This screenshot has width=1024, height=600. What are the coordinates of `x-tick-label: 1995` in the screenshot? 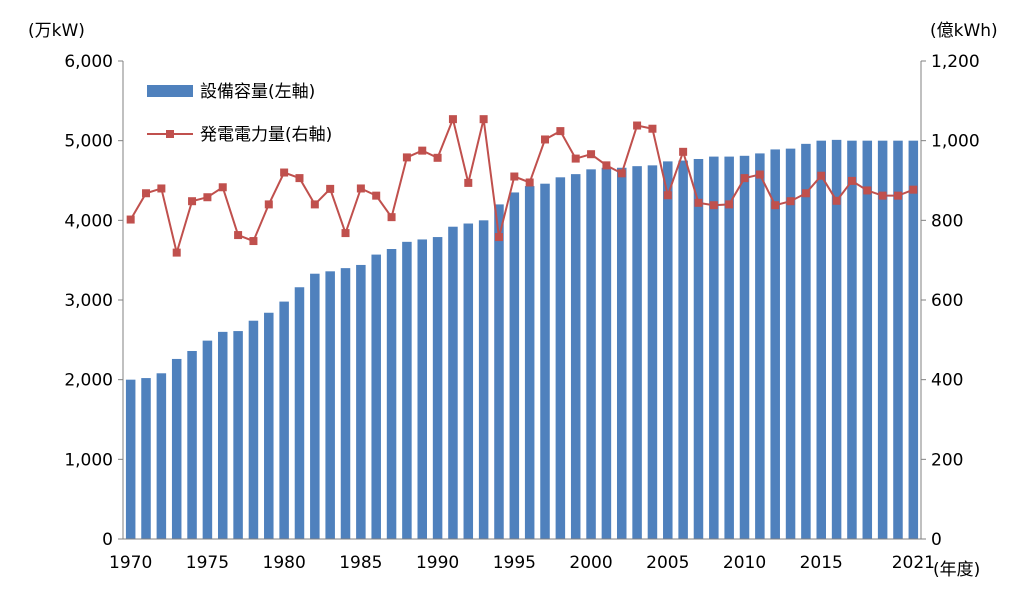 It's located at (514, 563).